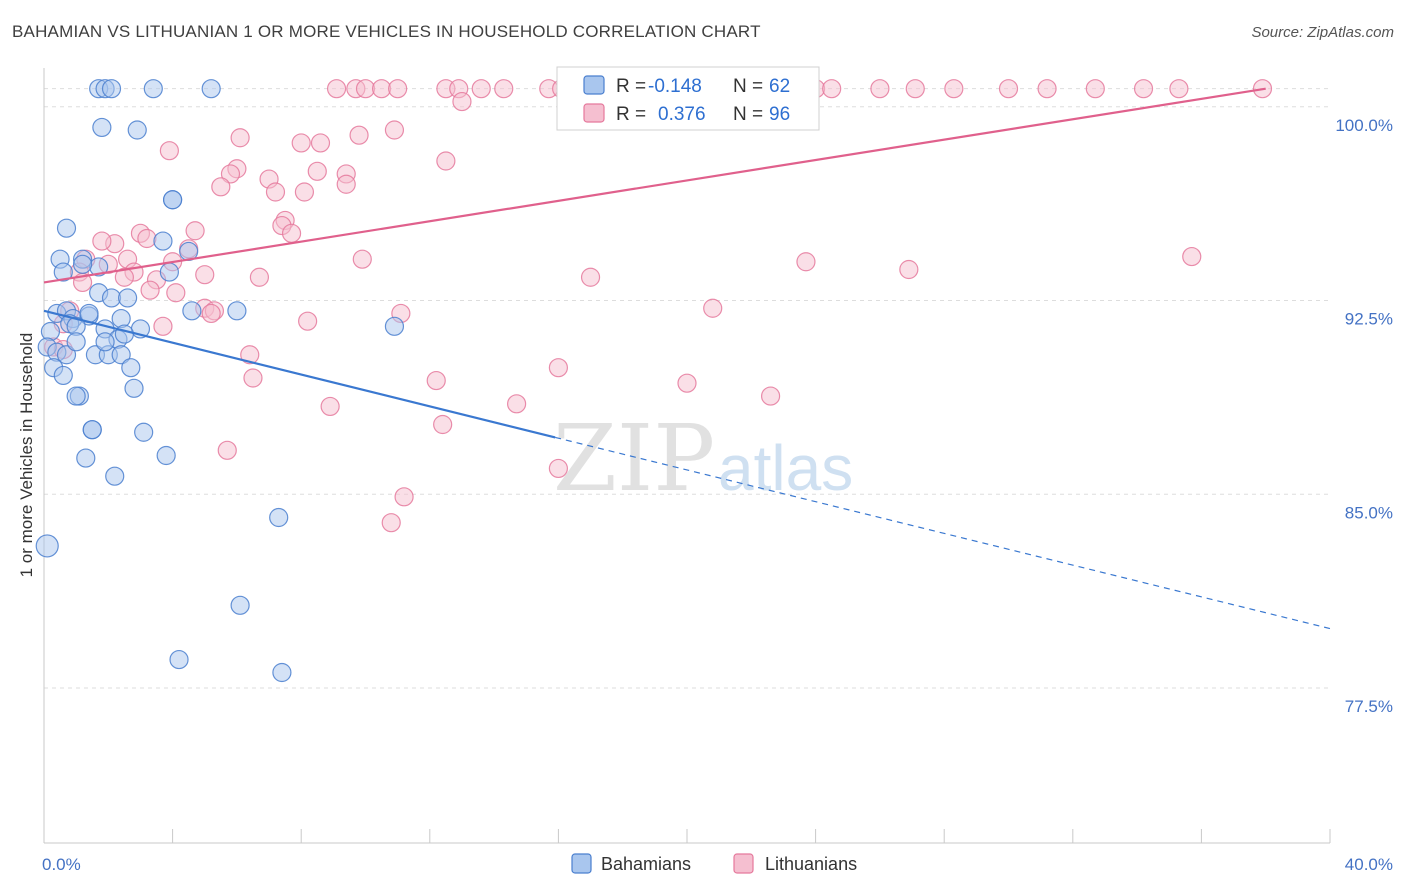 The width and height of the screenshot is (1406, 892). What do you see at coordinates (785, 468) in the screenshot?
I see `watermark-atlas: atlas` at bounding box center [785, 468].